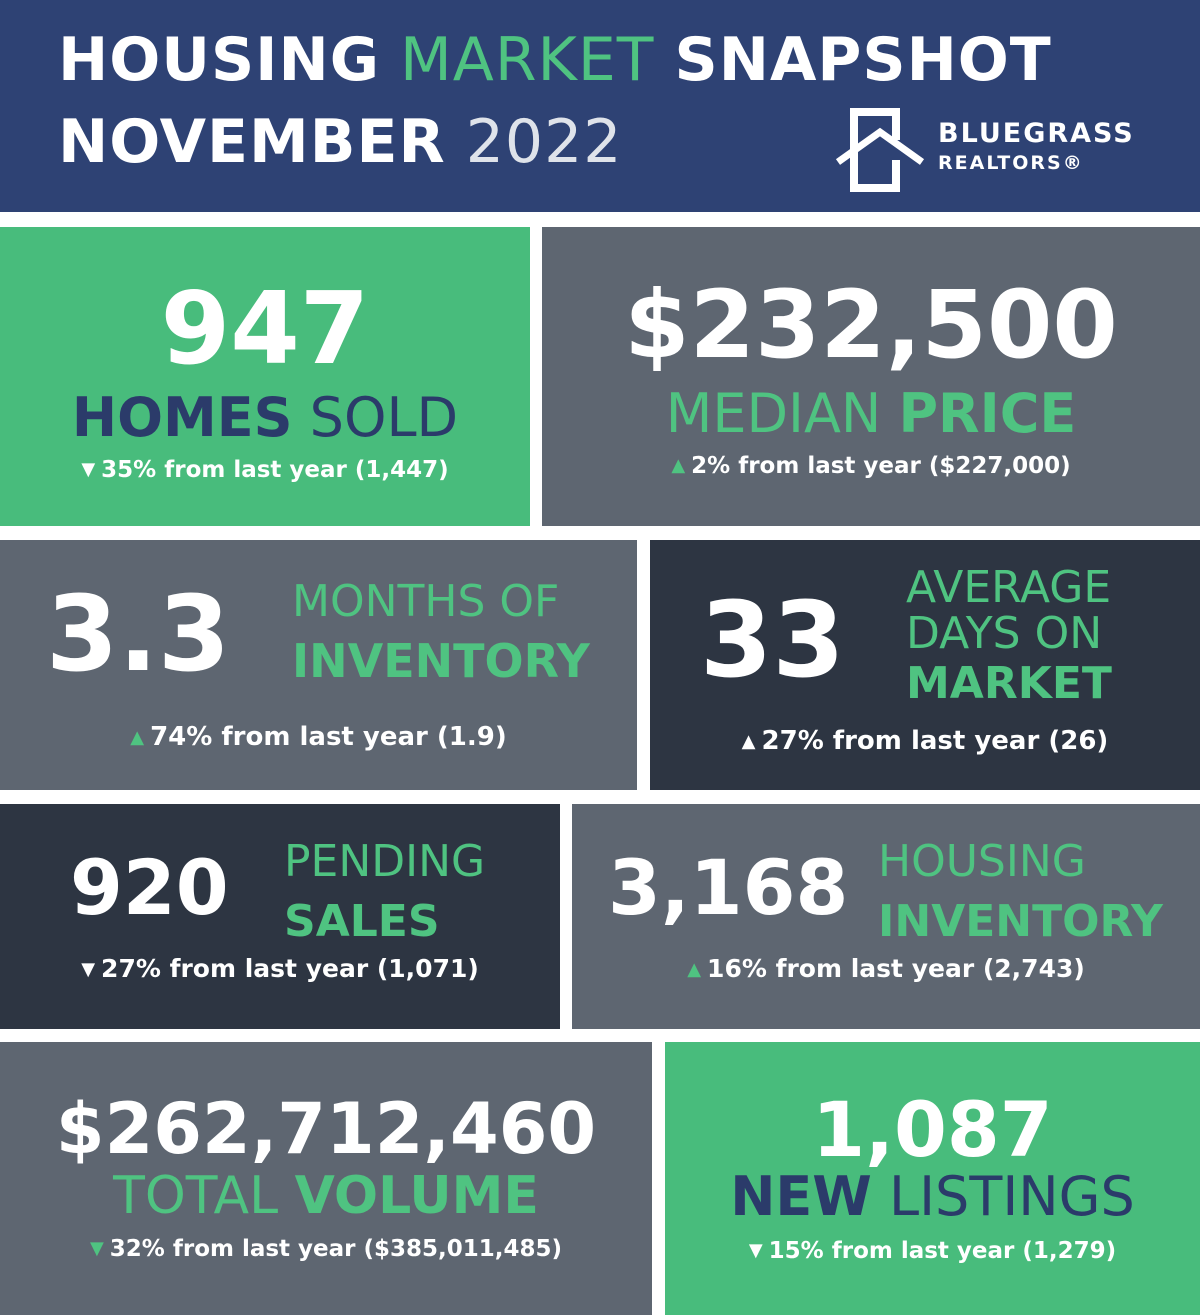 Image resolution: width=1200 pixels, height=1315 pixels. Describe the element at coordinates (932, 1129) in the screenshot. I see `new-listings-value: 1,087` at that location.